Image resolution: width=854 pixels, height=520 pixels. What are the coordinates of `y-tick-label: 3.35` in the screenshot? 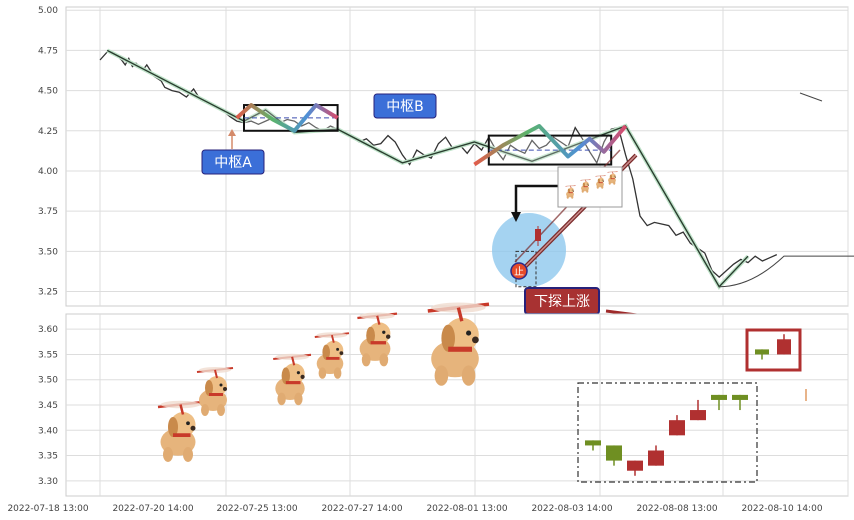 It's located at (48, 457).